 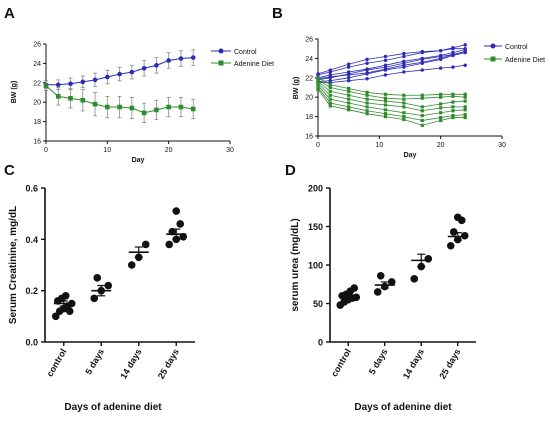 What do you see at coordinates (31, 291) in the screenshot?
I see `panel-c-ytick-label: 0.2` at bounding box center [31, 291].